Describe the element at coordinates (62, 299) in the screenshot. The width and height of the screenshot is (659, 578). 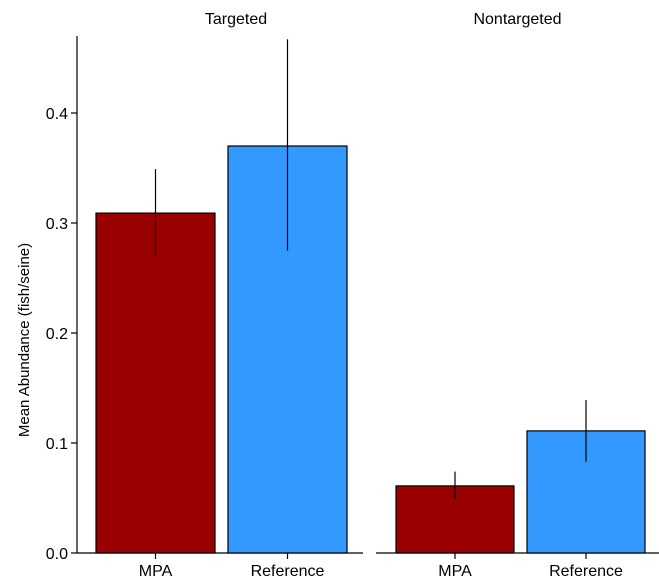
I see `y-axis: 0.0 0.1 0.2 0.3 0.4` at that location.